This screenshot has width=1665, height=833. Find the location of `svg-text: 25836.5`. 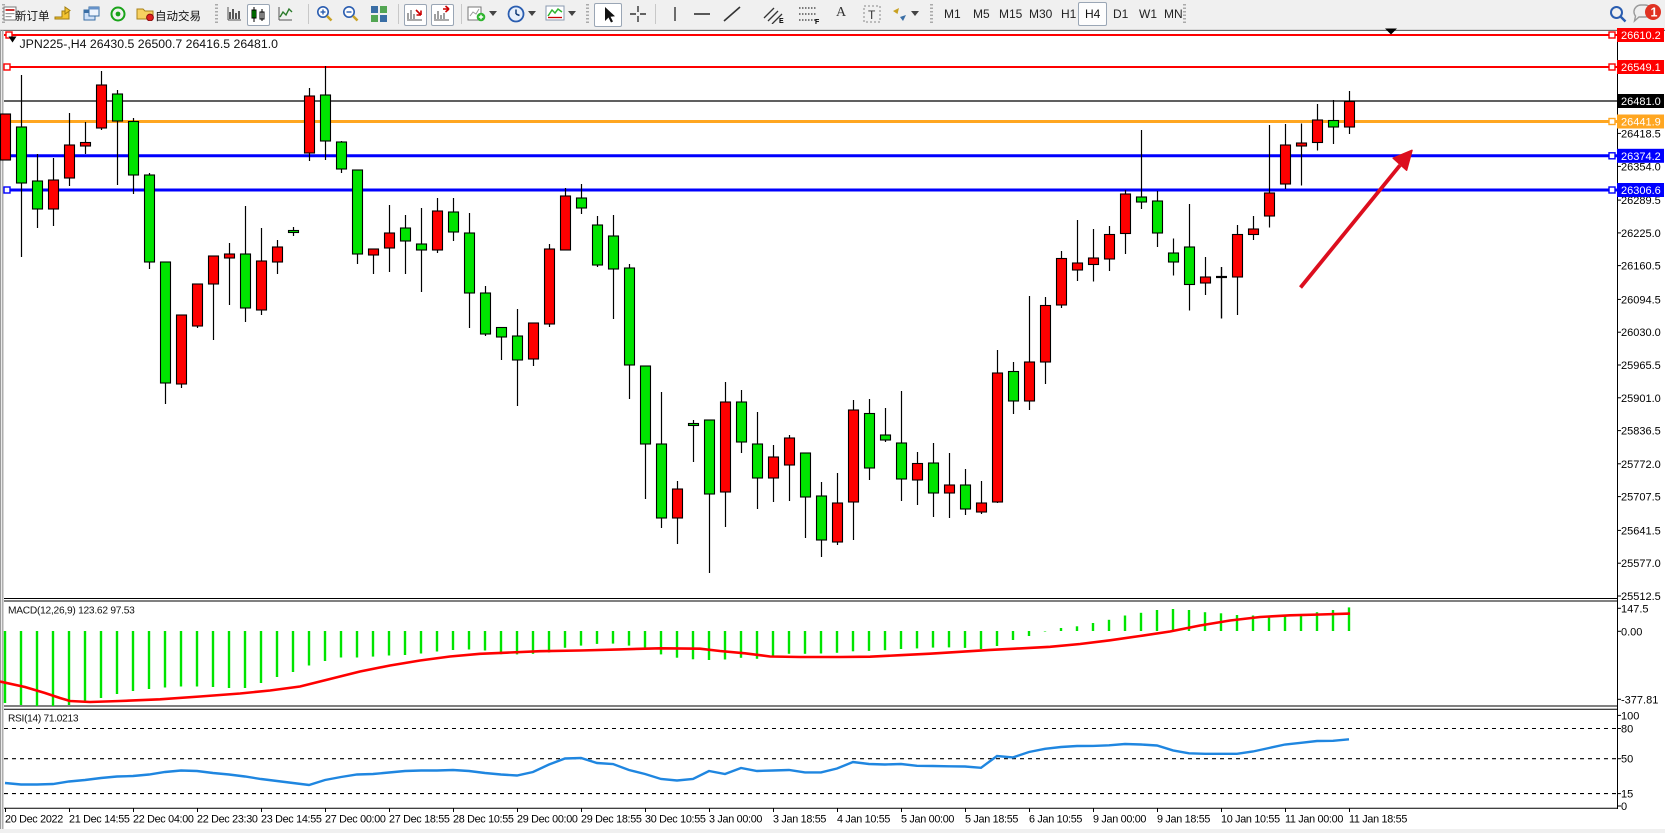

svg-text: 25836.5 is located at coordinates (1641, 432).